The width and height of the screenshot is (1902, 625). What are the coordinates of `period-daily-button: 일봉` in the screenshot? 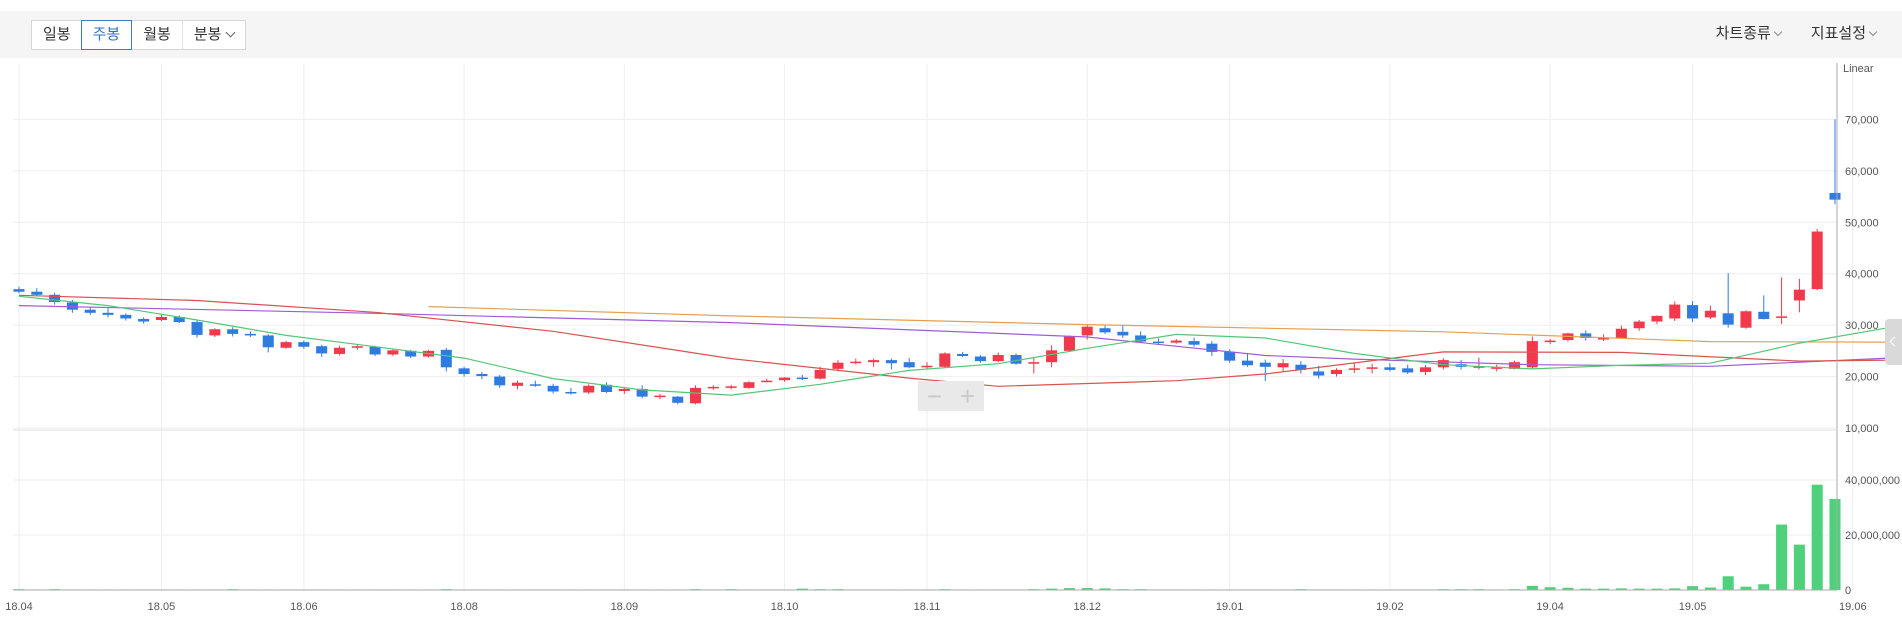 It's located at (57, 34).